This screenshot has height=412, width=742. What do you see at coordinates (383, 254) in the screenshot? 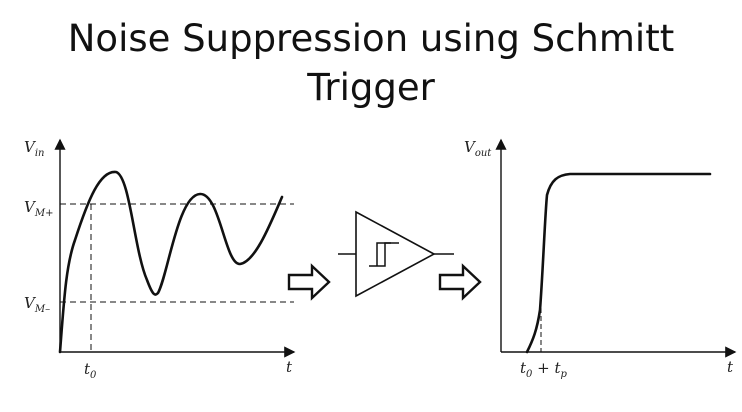
I see `hysteresis-symbol-inner` at bounding box center [383, 254].